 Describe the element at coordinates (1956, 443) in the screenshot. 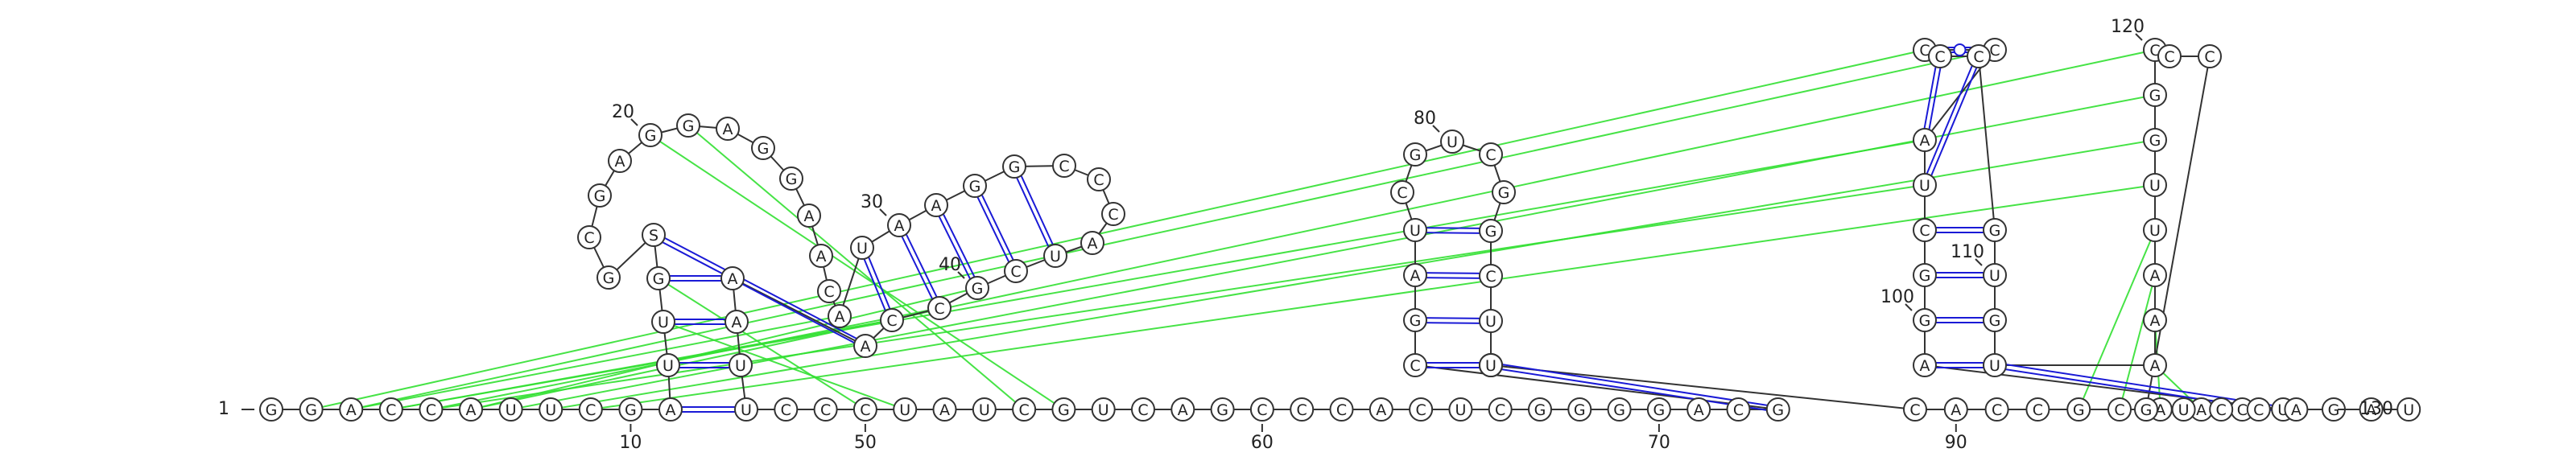

I see `position-tick-label: 90` at that location.